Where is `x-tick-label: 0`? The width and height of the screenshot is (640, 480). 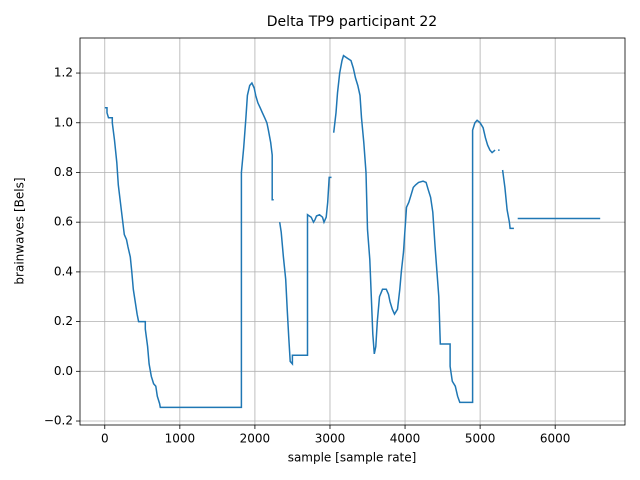
x-tick-label: 0 is located at coordinates (105, 439).